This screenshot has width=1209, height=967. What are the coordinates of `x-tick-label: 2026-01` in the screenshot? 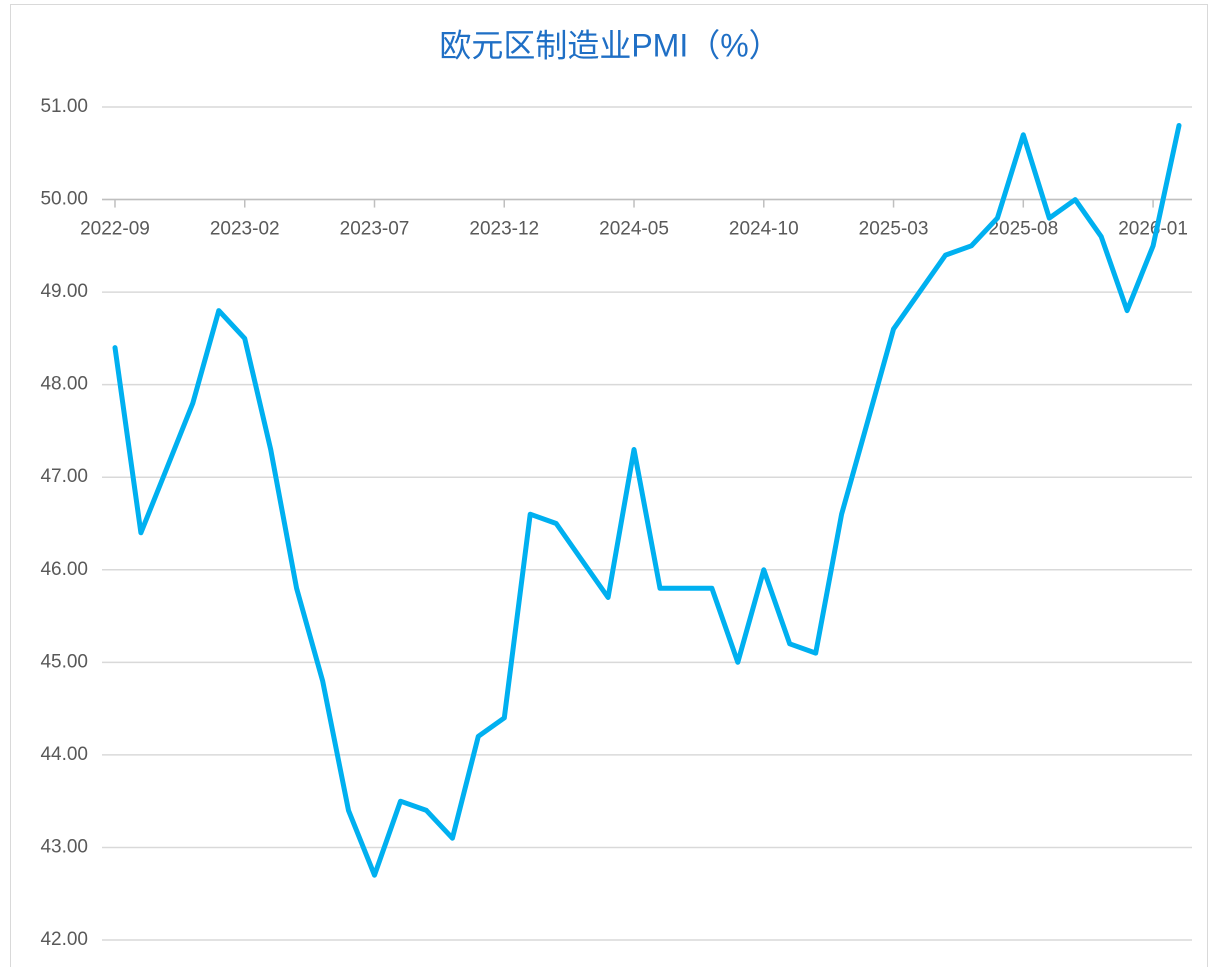 It's located at (1153, 229).